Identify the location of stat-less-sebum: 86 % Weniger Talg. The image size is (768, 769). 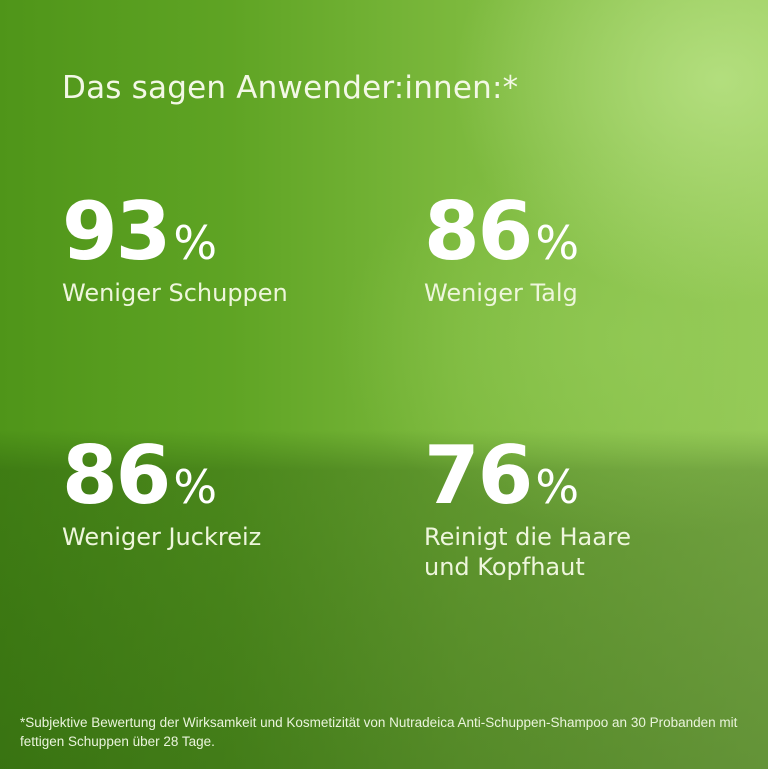
(501, 250).